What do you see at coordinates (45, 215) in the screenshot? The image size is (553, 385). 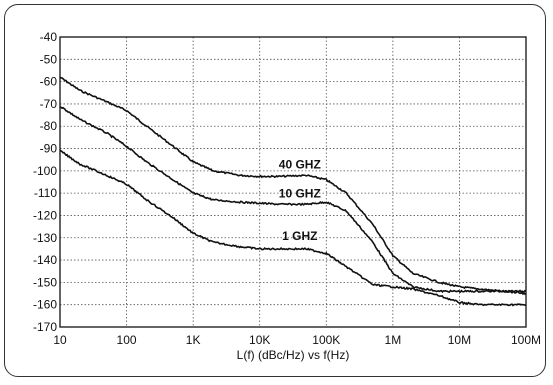 I see `y-tick-label: -120` at bounding box center [45, 215].